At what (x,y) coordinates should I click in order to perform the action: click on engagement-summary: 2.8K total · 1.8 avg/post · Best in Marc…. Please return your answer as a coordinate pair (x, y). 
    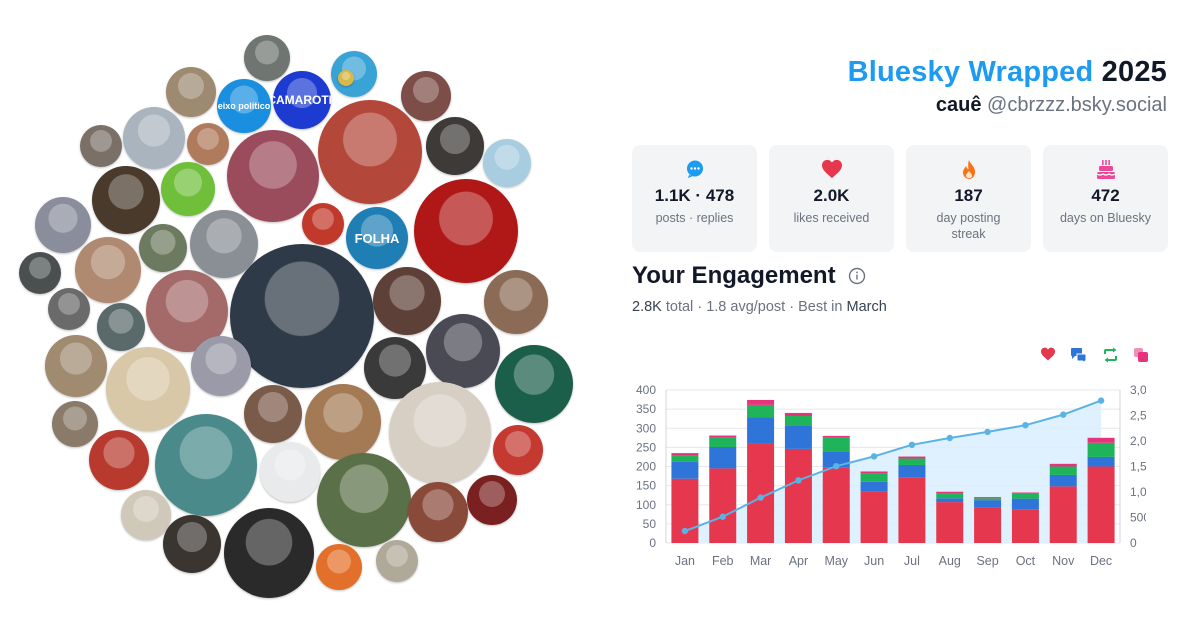
    Looking at the image, I should click on (759, 307).